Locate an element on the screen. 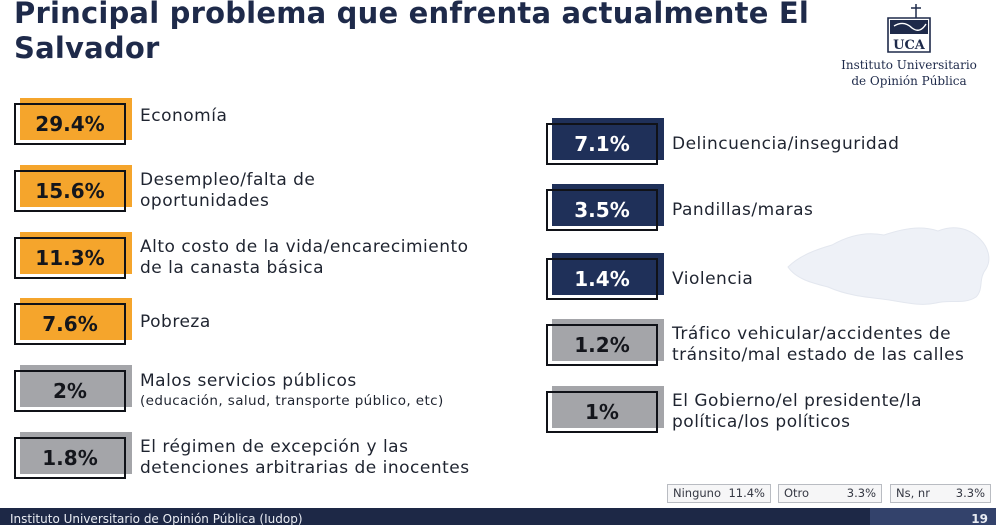 This screenshot has height=525, width=996. problem-label: Delincuencia/inseguridad is located at coordinates (785, 144).